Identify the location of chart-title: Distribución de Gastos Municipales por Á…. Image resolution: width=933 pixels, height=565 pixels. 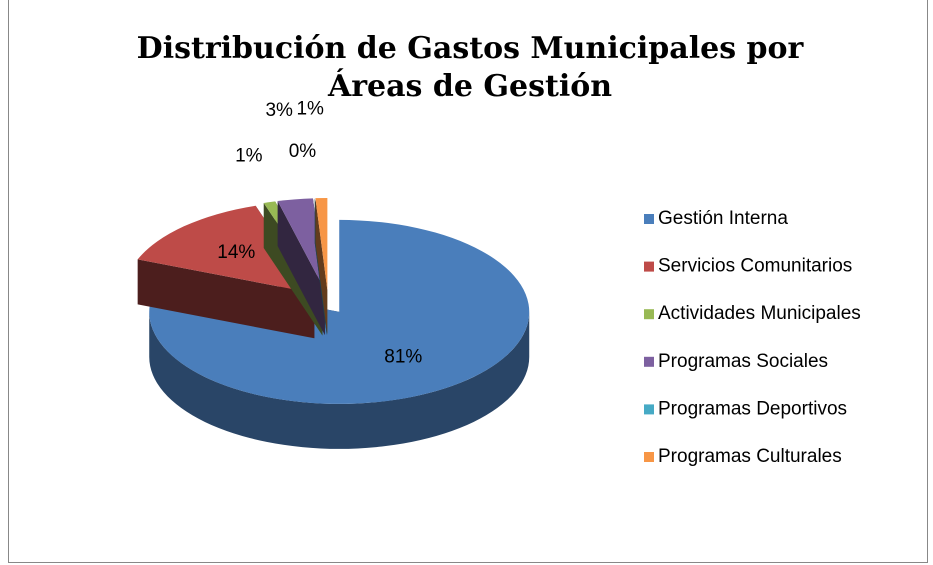
(470, 67).